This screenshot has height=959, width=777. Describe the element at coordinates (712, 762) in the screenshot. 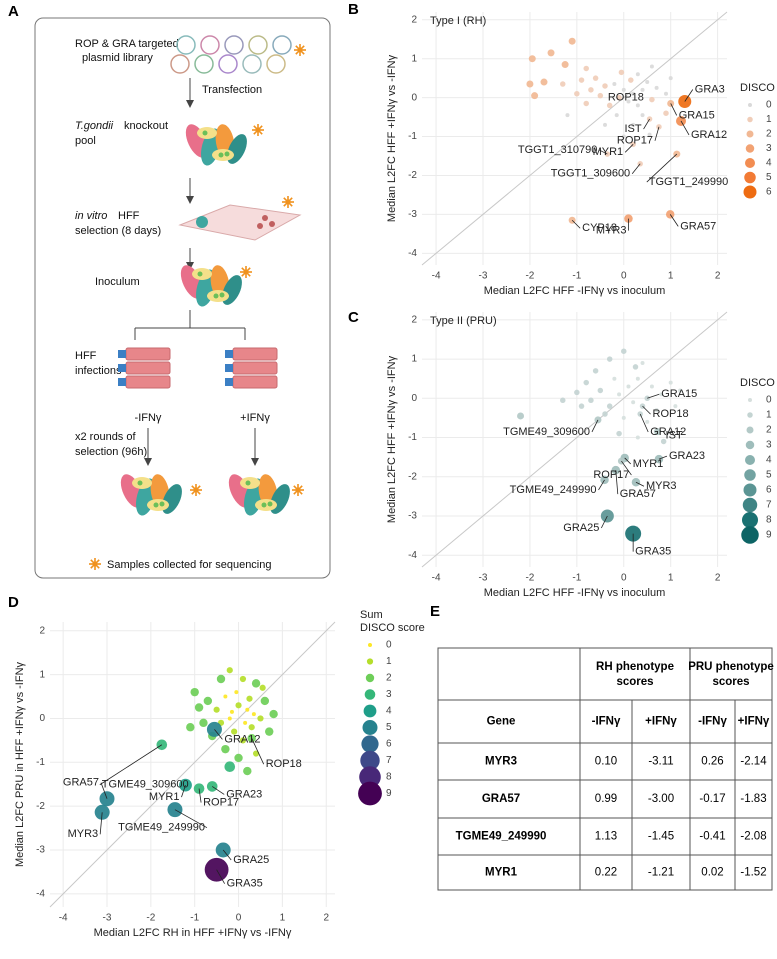

I see `table-cell: 0.26` at that location.